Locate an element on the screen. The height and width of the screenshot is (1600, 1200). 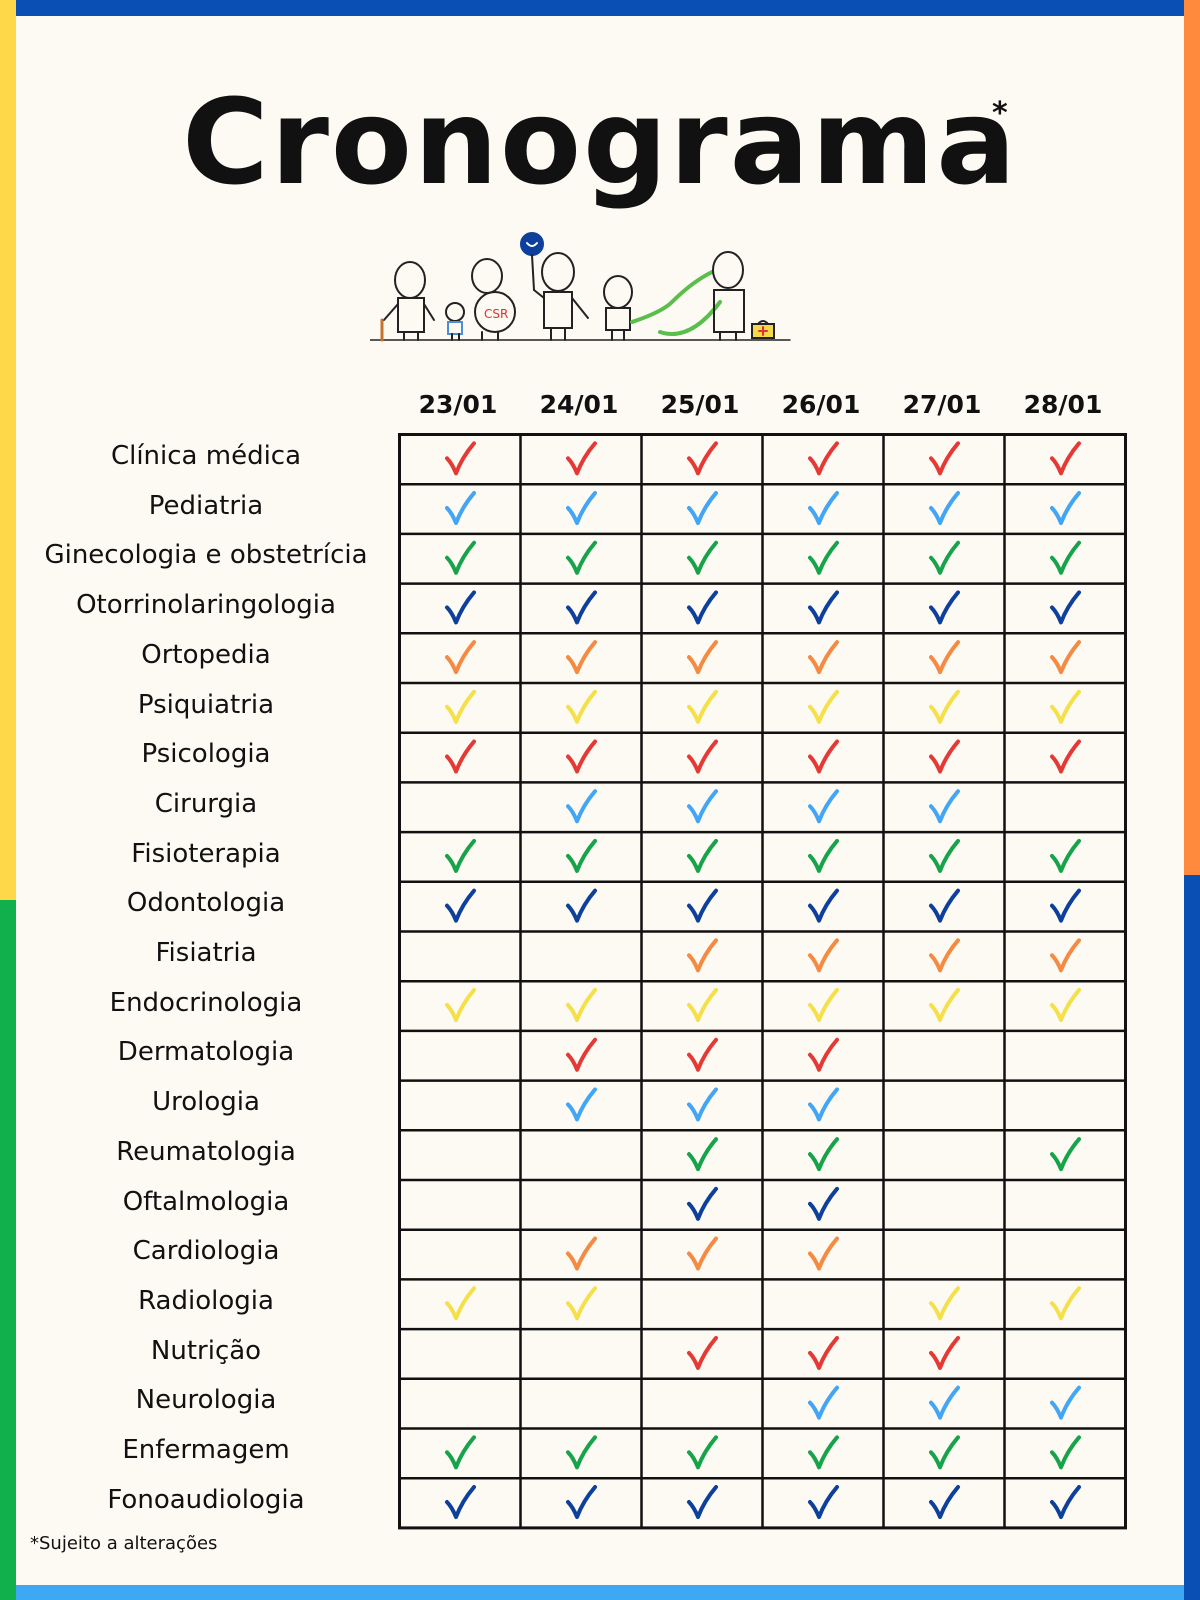
top-color-bar is located at coordinates (600, 8).